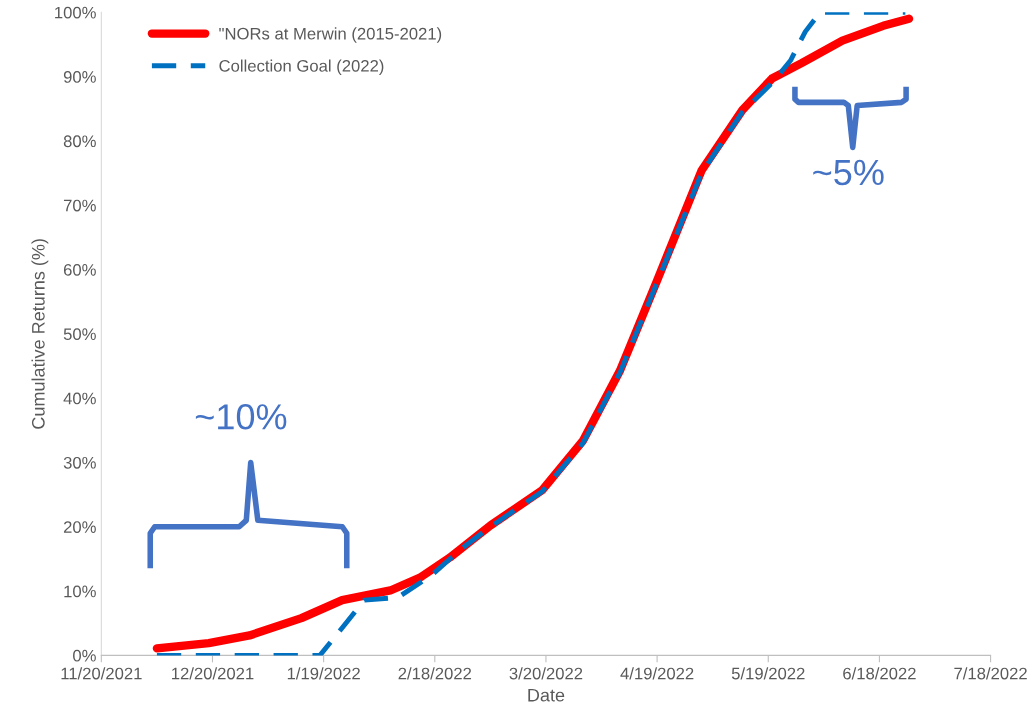 The image size is (1034, 725). What do you see at coordinates (241, 417) in the screenshot?
I see `annotation: ~10%` at bounding box center [241, 417].